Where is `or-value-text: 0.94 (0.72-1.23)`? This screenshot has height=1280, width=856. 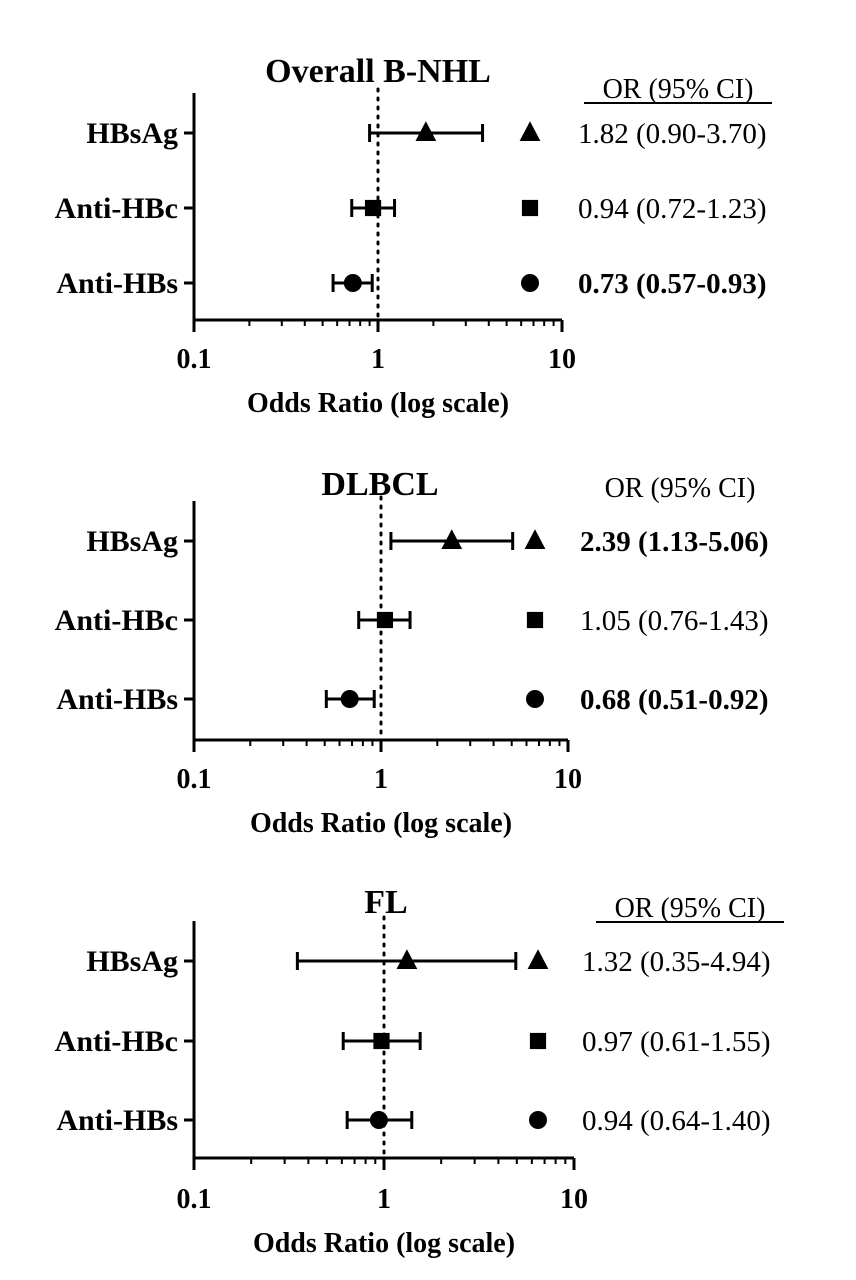 or-value-text: 0.94 (0.72-1.23) is located at coordinates (672, 209).